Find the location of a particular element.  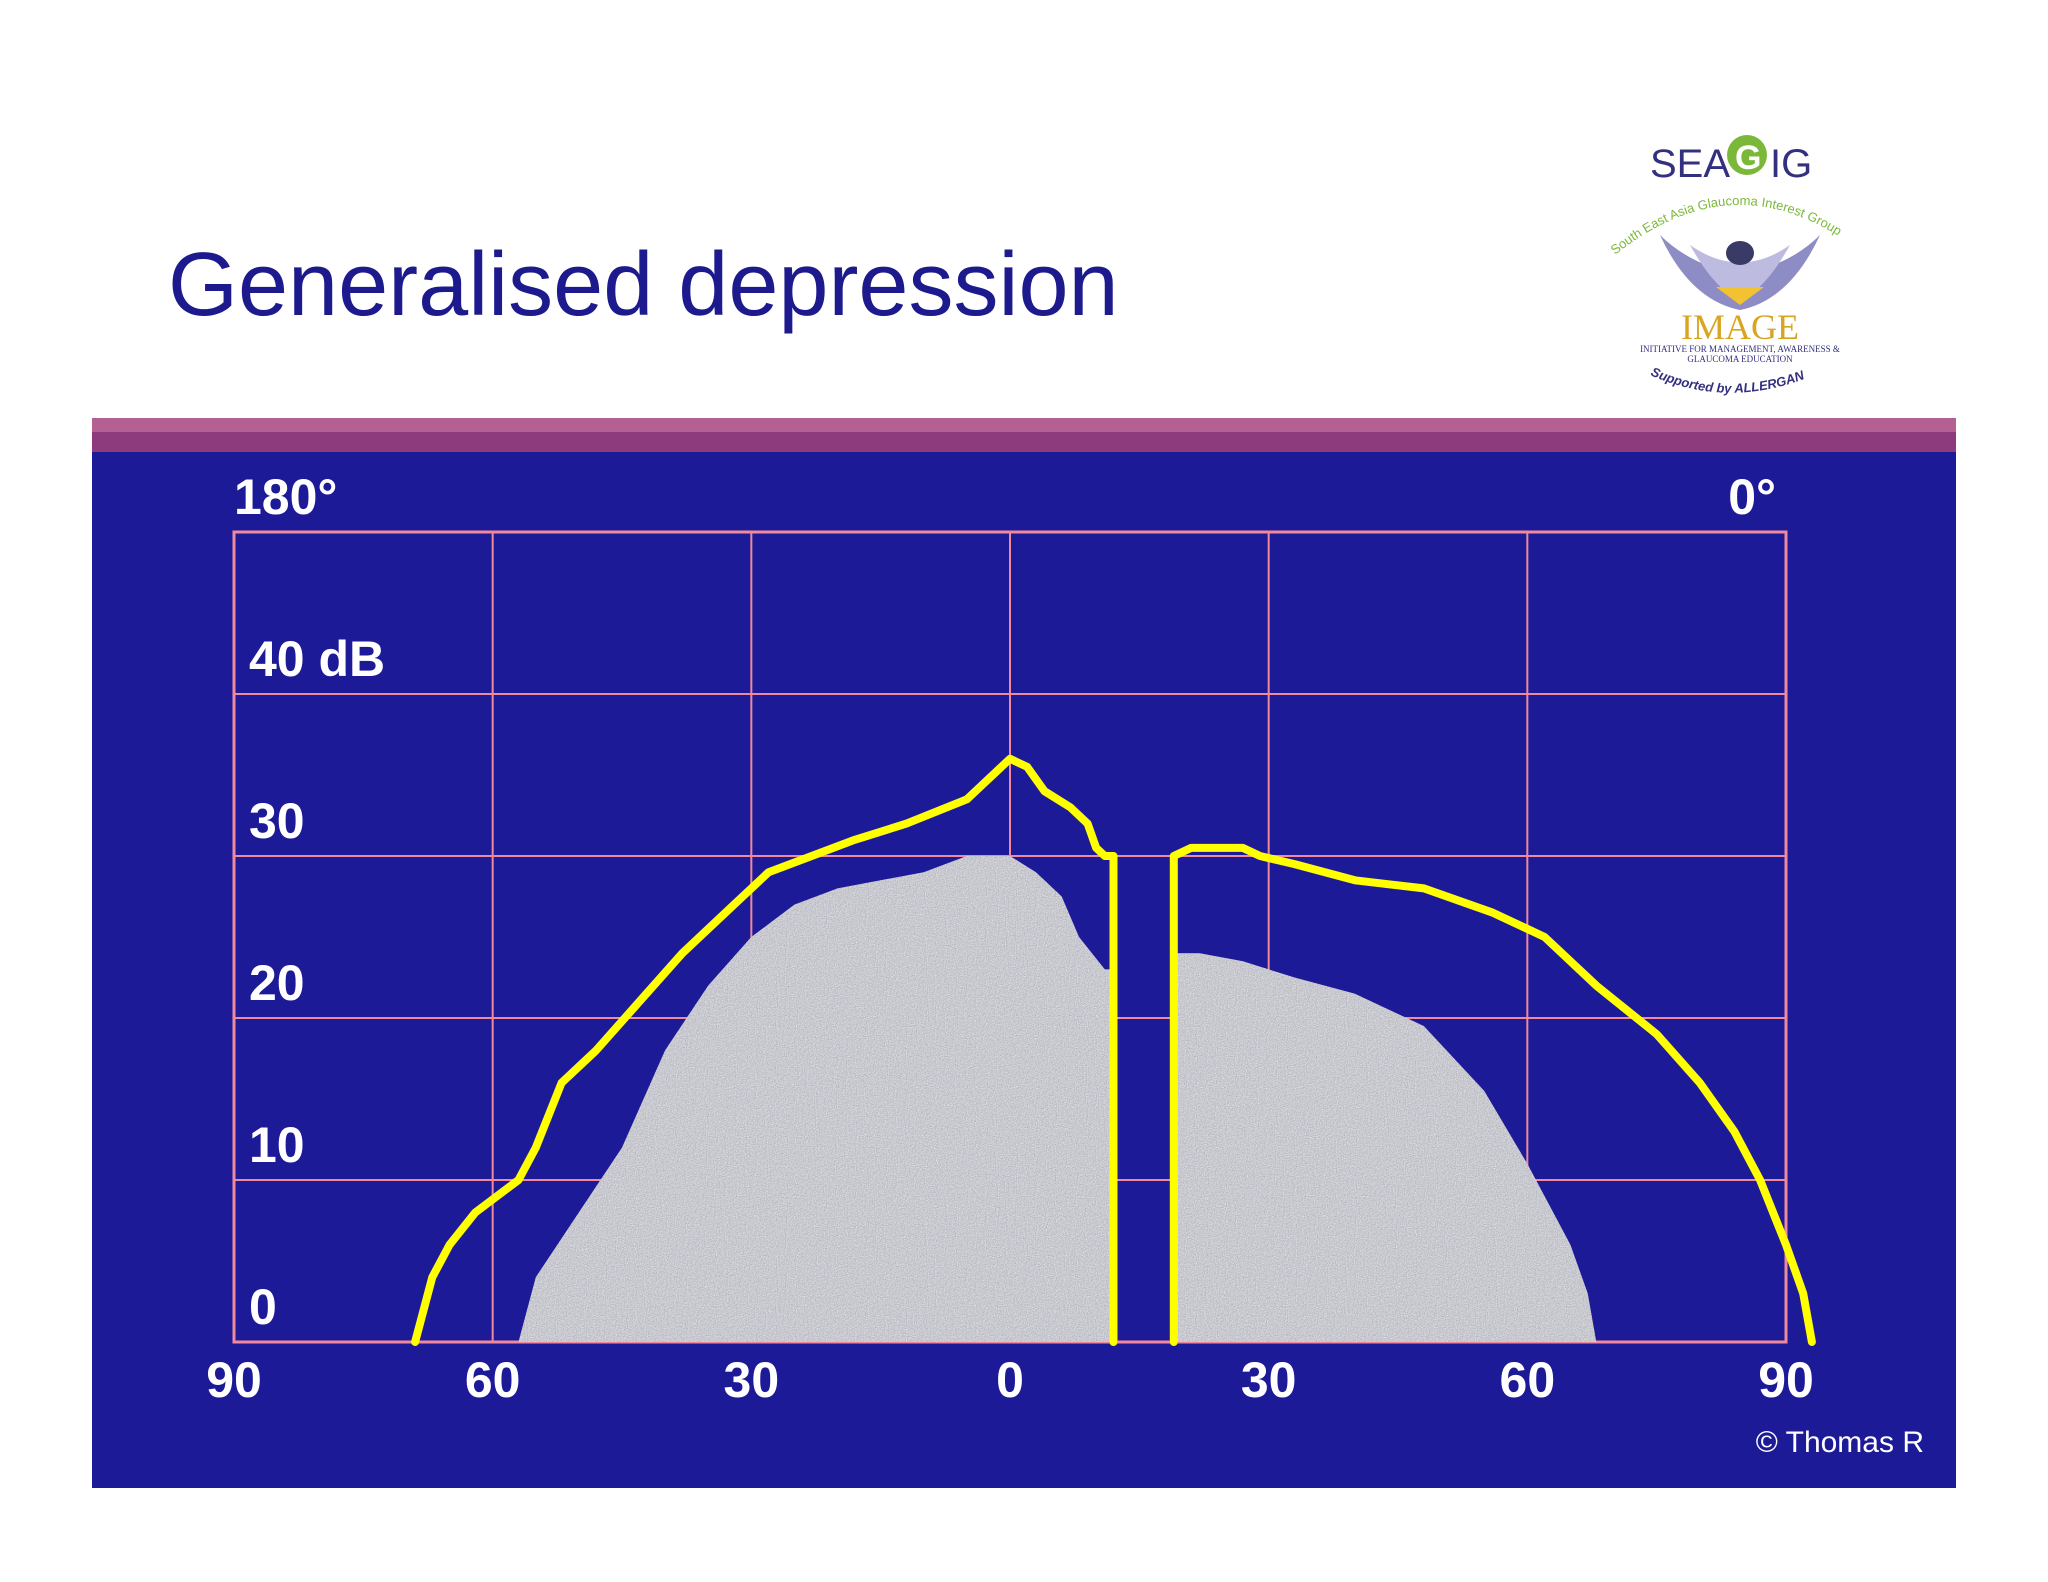

header-band-bottom is located at coordinates (1024, 442).